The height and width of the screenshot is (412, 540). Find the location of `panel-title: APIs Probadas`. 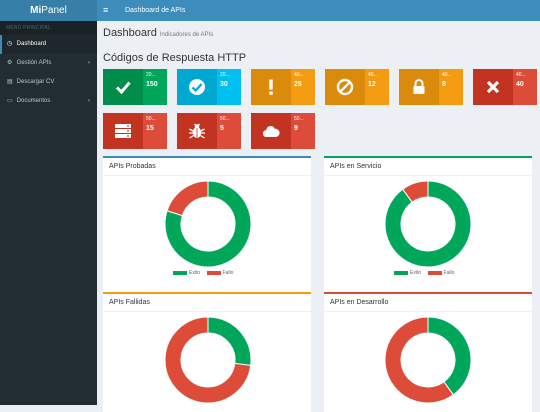

panel-title: APIs Probadas is located at coordinates (207, 167).